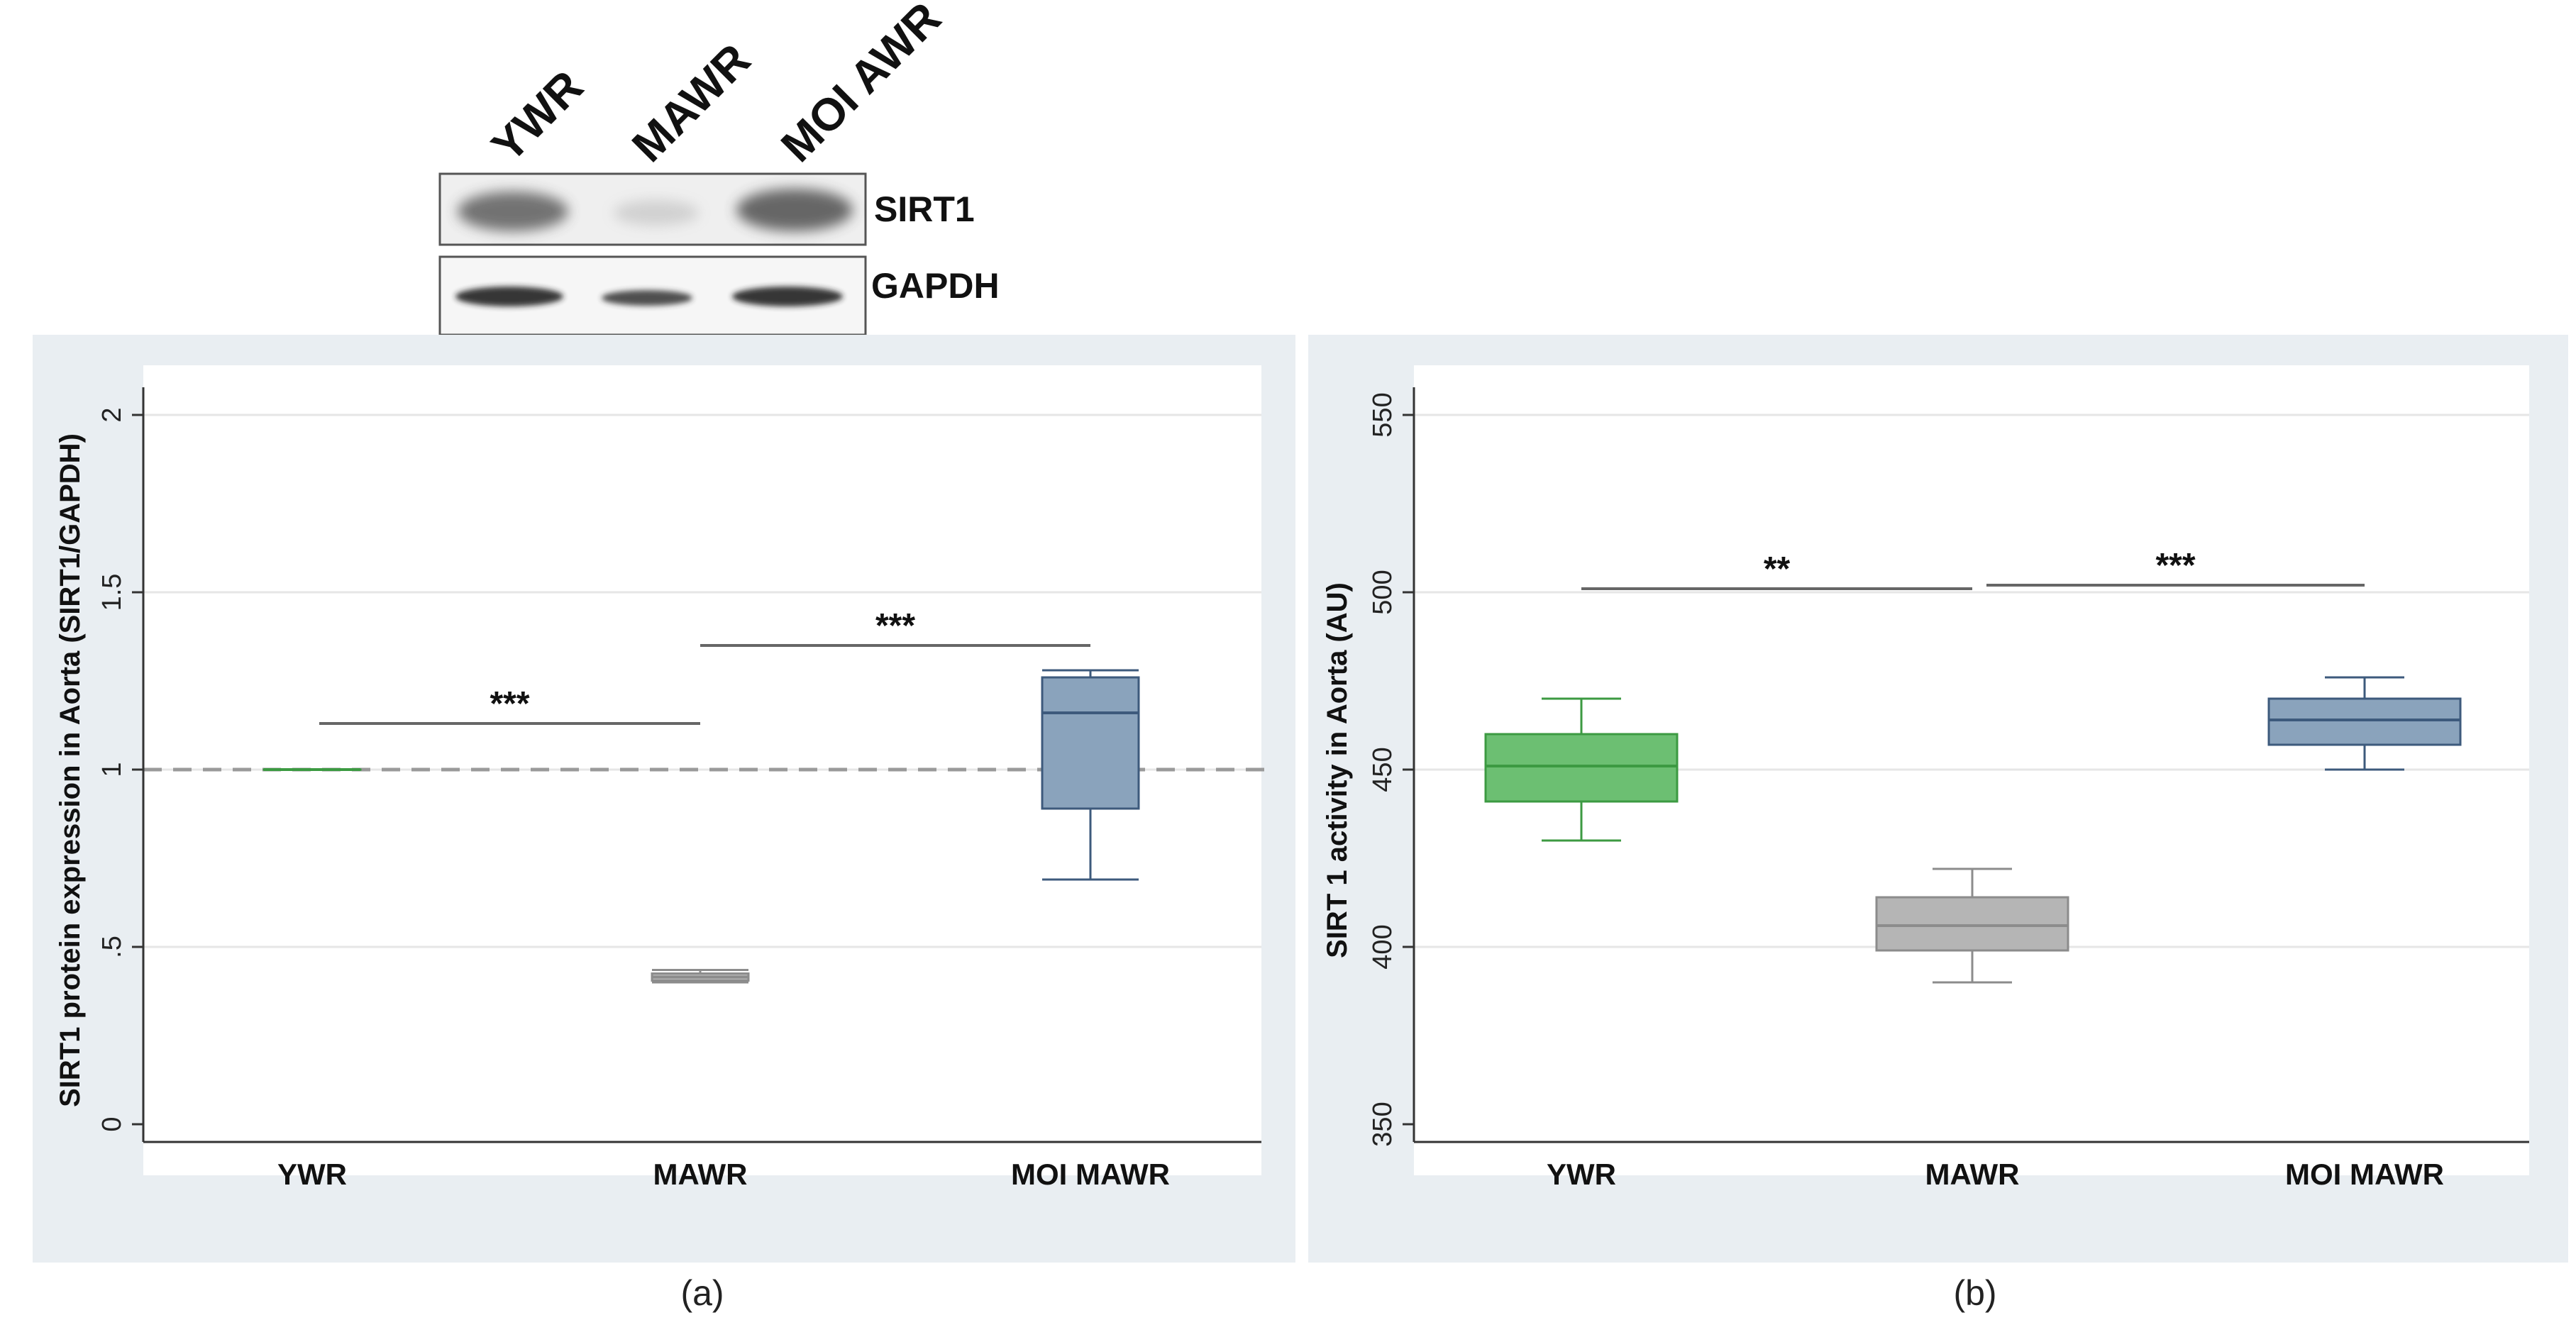  What do you see at coordinates (1090, 743) in the screenshot?
I see `a-box-iqr` at bounding box center [1090, 743].